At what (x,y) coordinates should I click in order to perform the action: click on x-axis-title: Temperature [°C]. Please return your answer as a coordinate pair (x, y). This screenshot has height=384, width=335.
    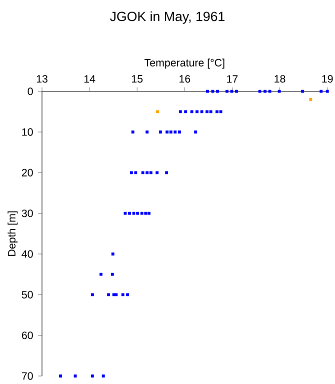
    Looking at the image, I should click on (184, 63).